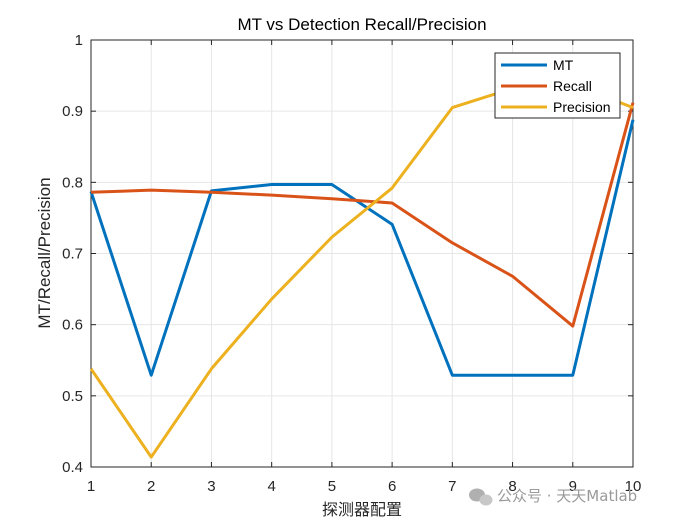 The width and height of the screenshot is (700, 525). What do you see at coordinates (563, 65) in the screenshot?
I see `legend-label-mt: MT` at bounding box center [563, 65].